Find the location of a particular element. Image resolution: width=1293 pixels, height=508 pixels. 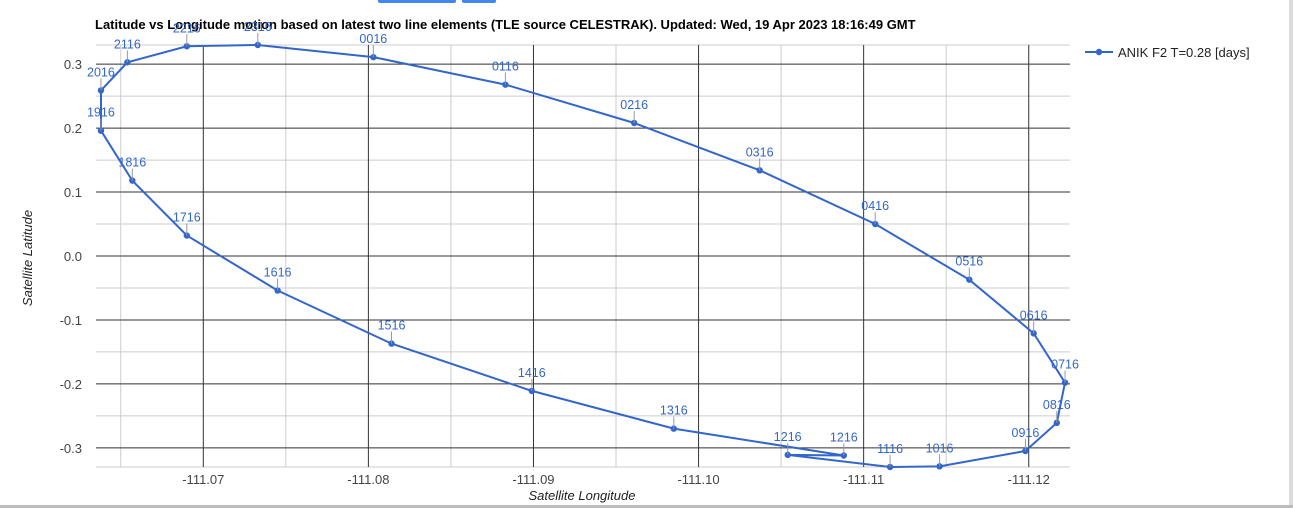

point-label: 0616 is located at coordinates (1034, 315).